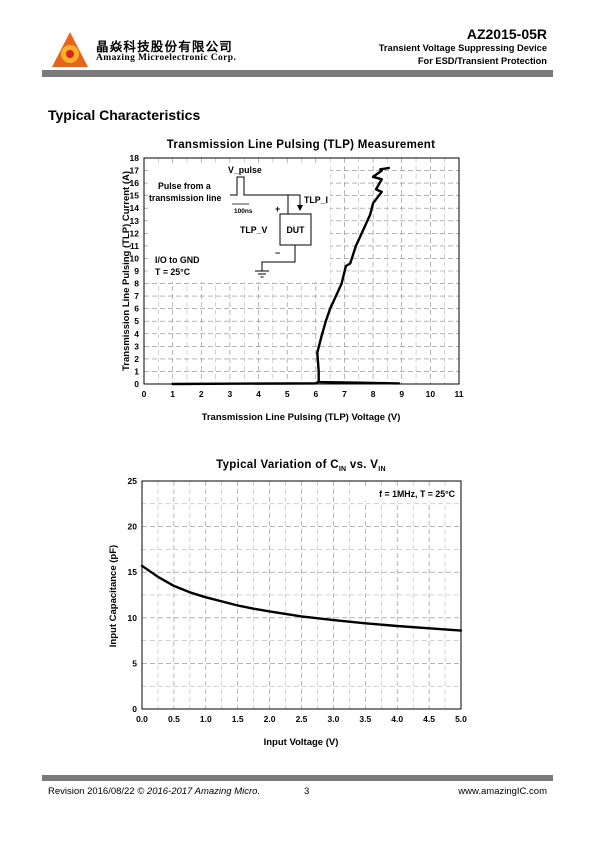 The width and height of the screenshot is (595, 842). I want to click on x-tick-label: 8, so click(373, 394).